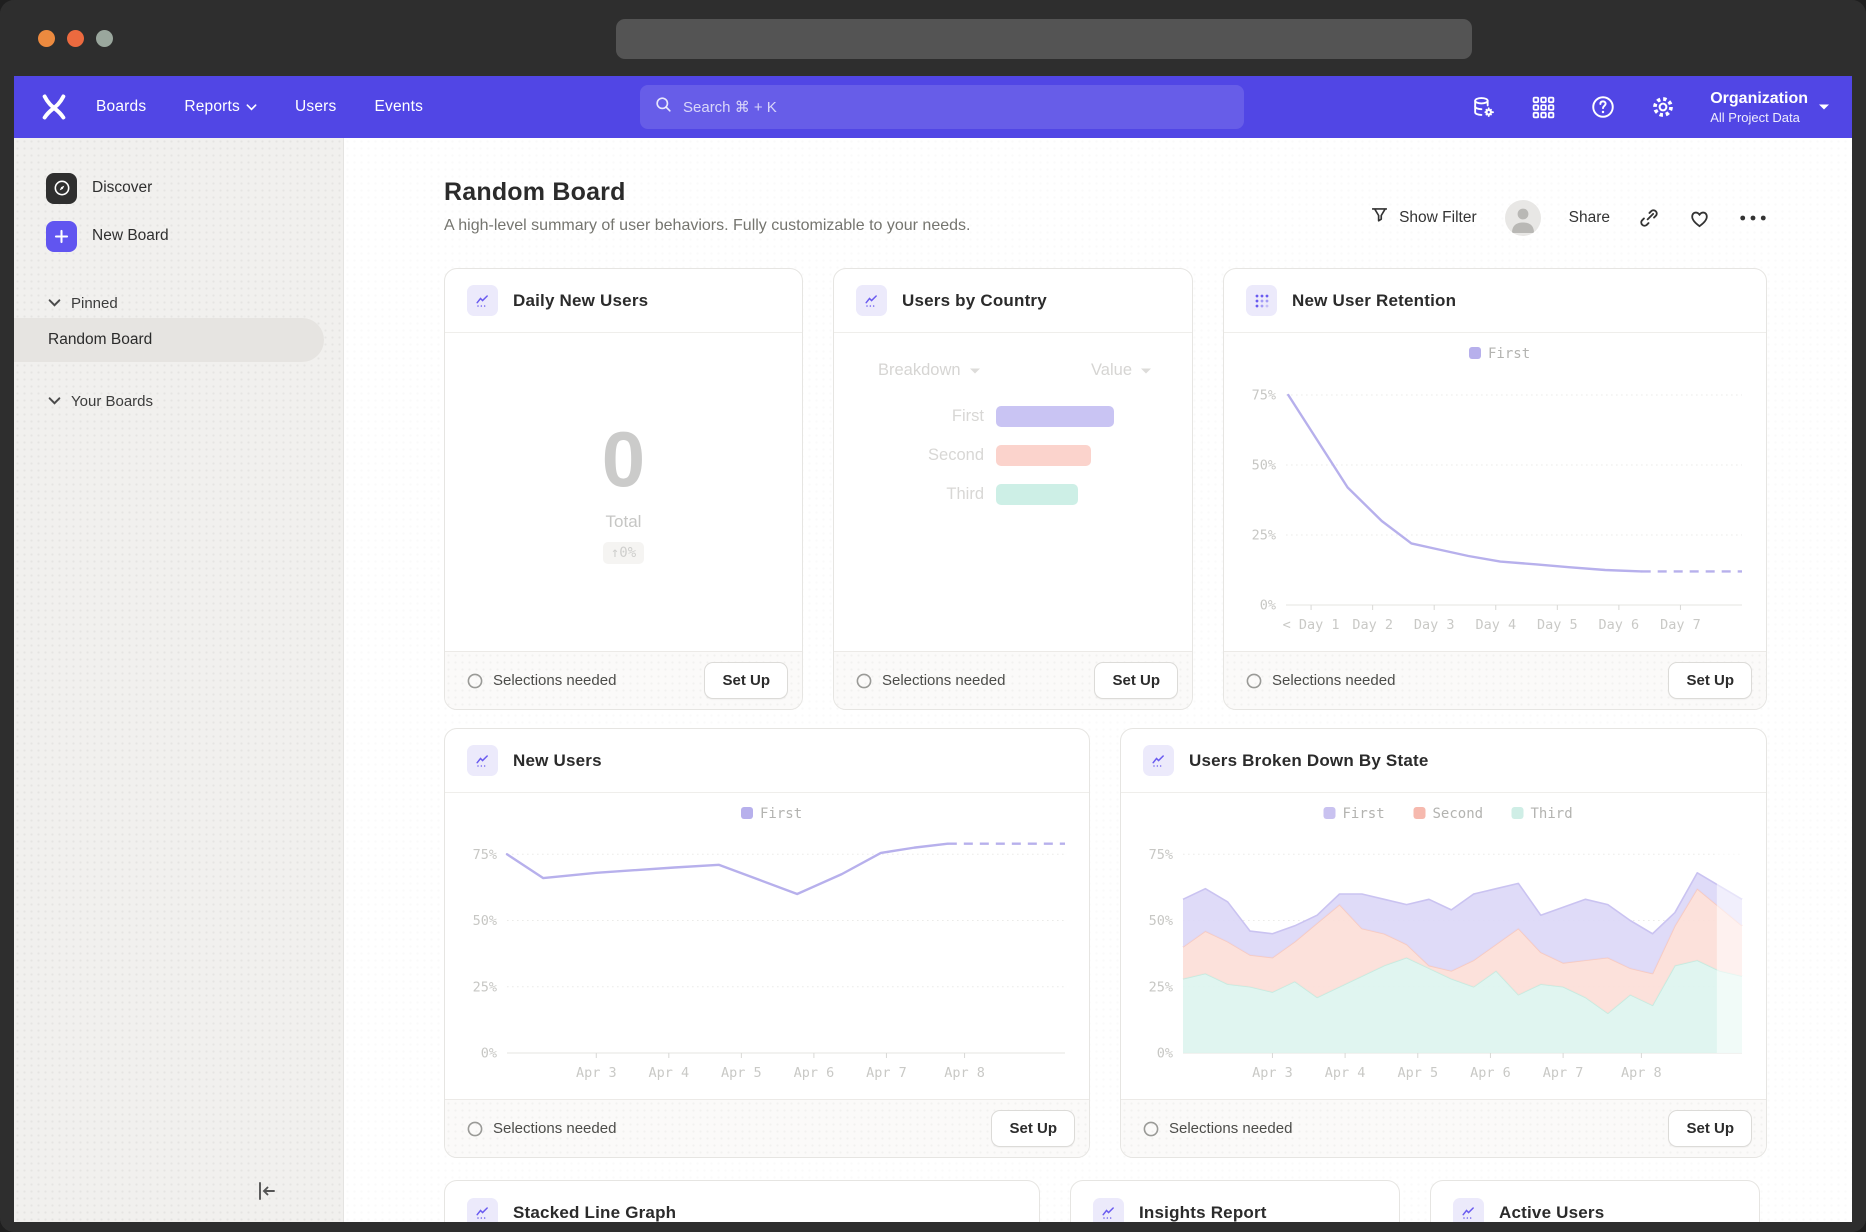  Describe the element at coordinates (121, 106) in the screenshot. I see `nav-link-boards: Boards` at that location.